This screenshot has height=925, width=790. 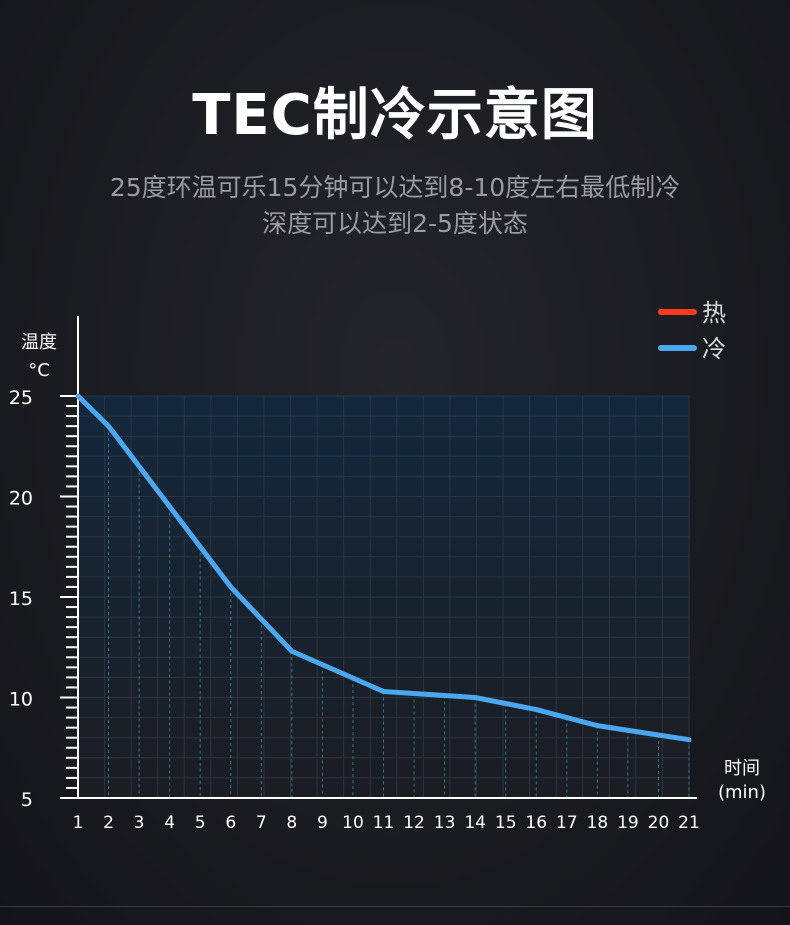 What do you see at coordinates (384, 823) in the screenshot?
I see `x-tick-label: 11` at bounding box center [384, 823].